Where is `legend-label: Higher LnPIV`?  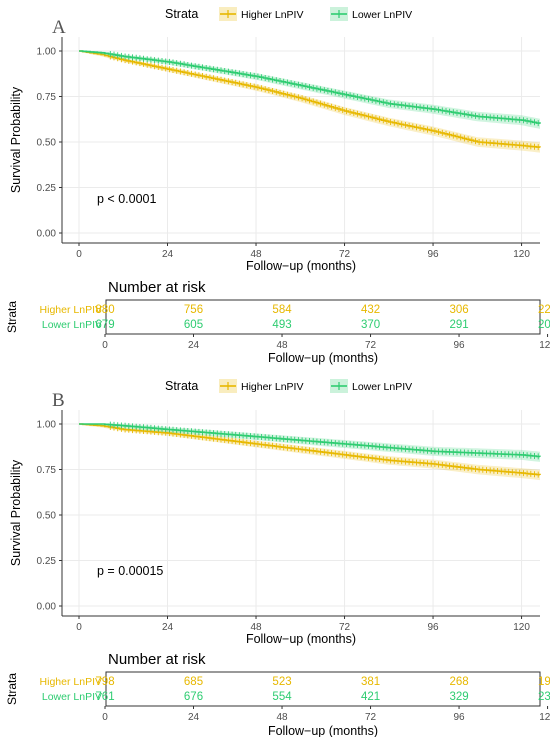
legend-label: Higher LnPIV is located at coordinates (272, 387).